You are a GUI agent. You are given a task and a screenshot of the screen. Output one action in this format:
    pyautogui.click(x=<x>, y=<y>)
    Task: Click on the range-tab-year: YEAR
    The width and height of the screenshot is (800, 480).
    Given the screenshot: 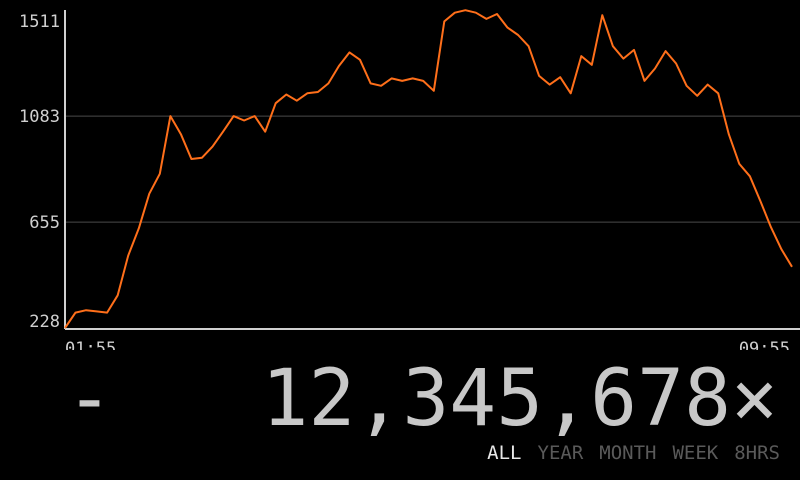 What is the action you would take?
    pyautogui.click(x=560, y=453)
    